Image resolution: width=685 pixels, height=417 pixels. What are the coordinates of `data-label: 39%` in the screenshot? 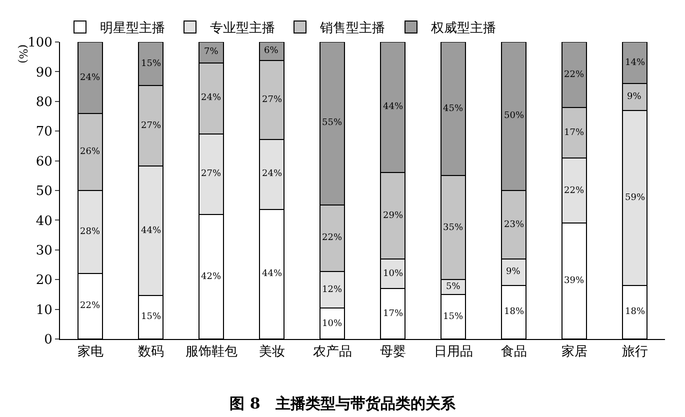 It's located at (574, 281).